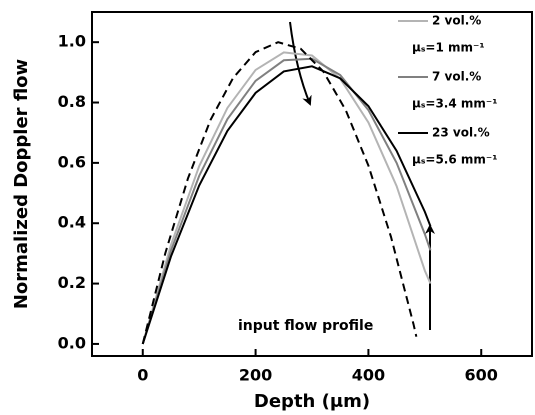 This screenshot has height=415, width=535. I want to click on legend-note: μₛ=5.6 mm⁻¹, so click(455, 160).